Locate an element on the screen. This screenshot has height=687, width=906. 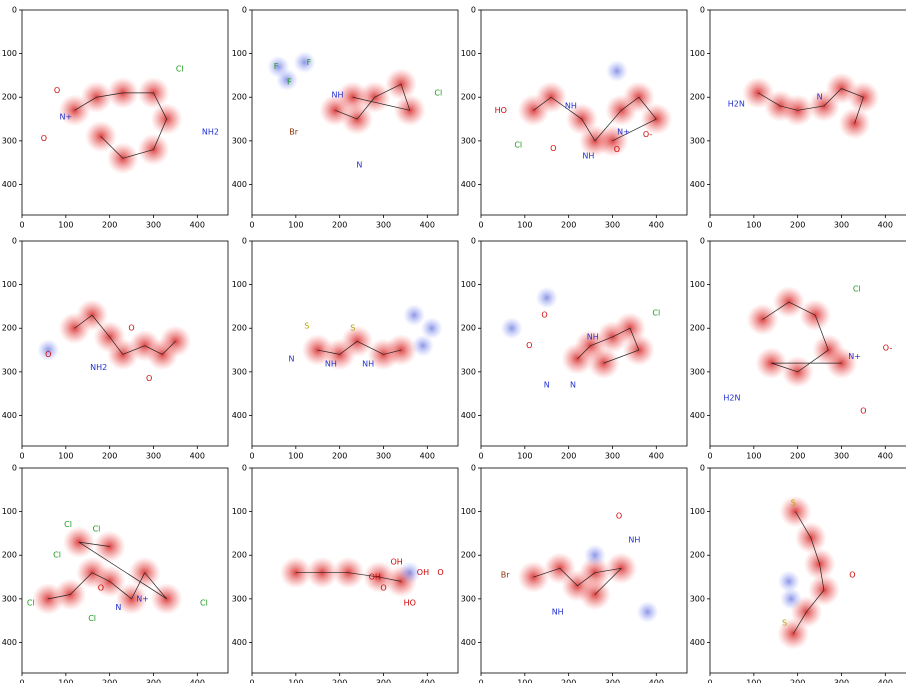
axes-frame is located at coordinates (125, 112).